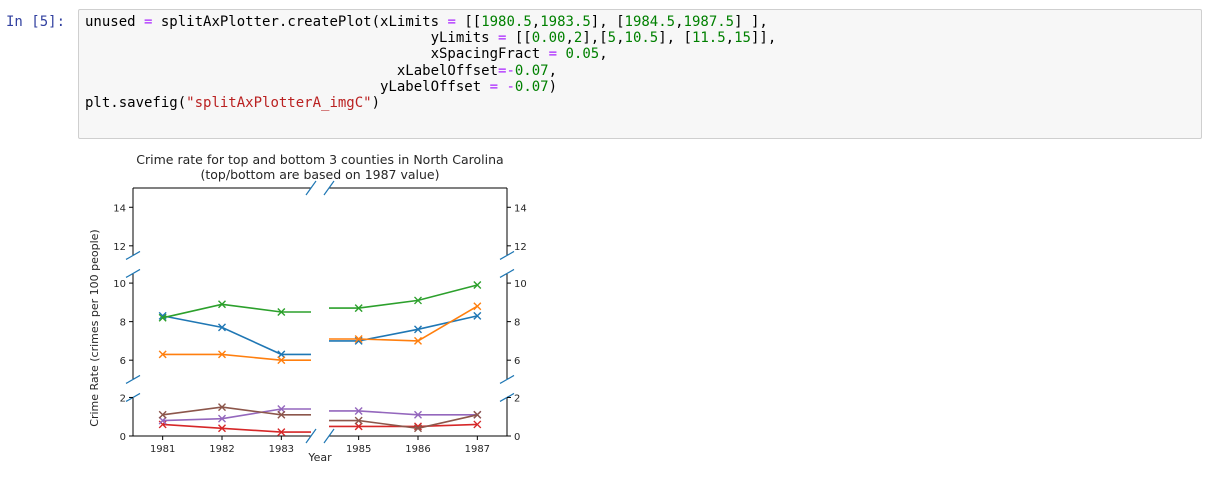  I want to click on y-tick-label: 2, so click(123, 398).